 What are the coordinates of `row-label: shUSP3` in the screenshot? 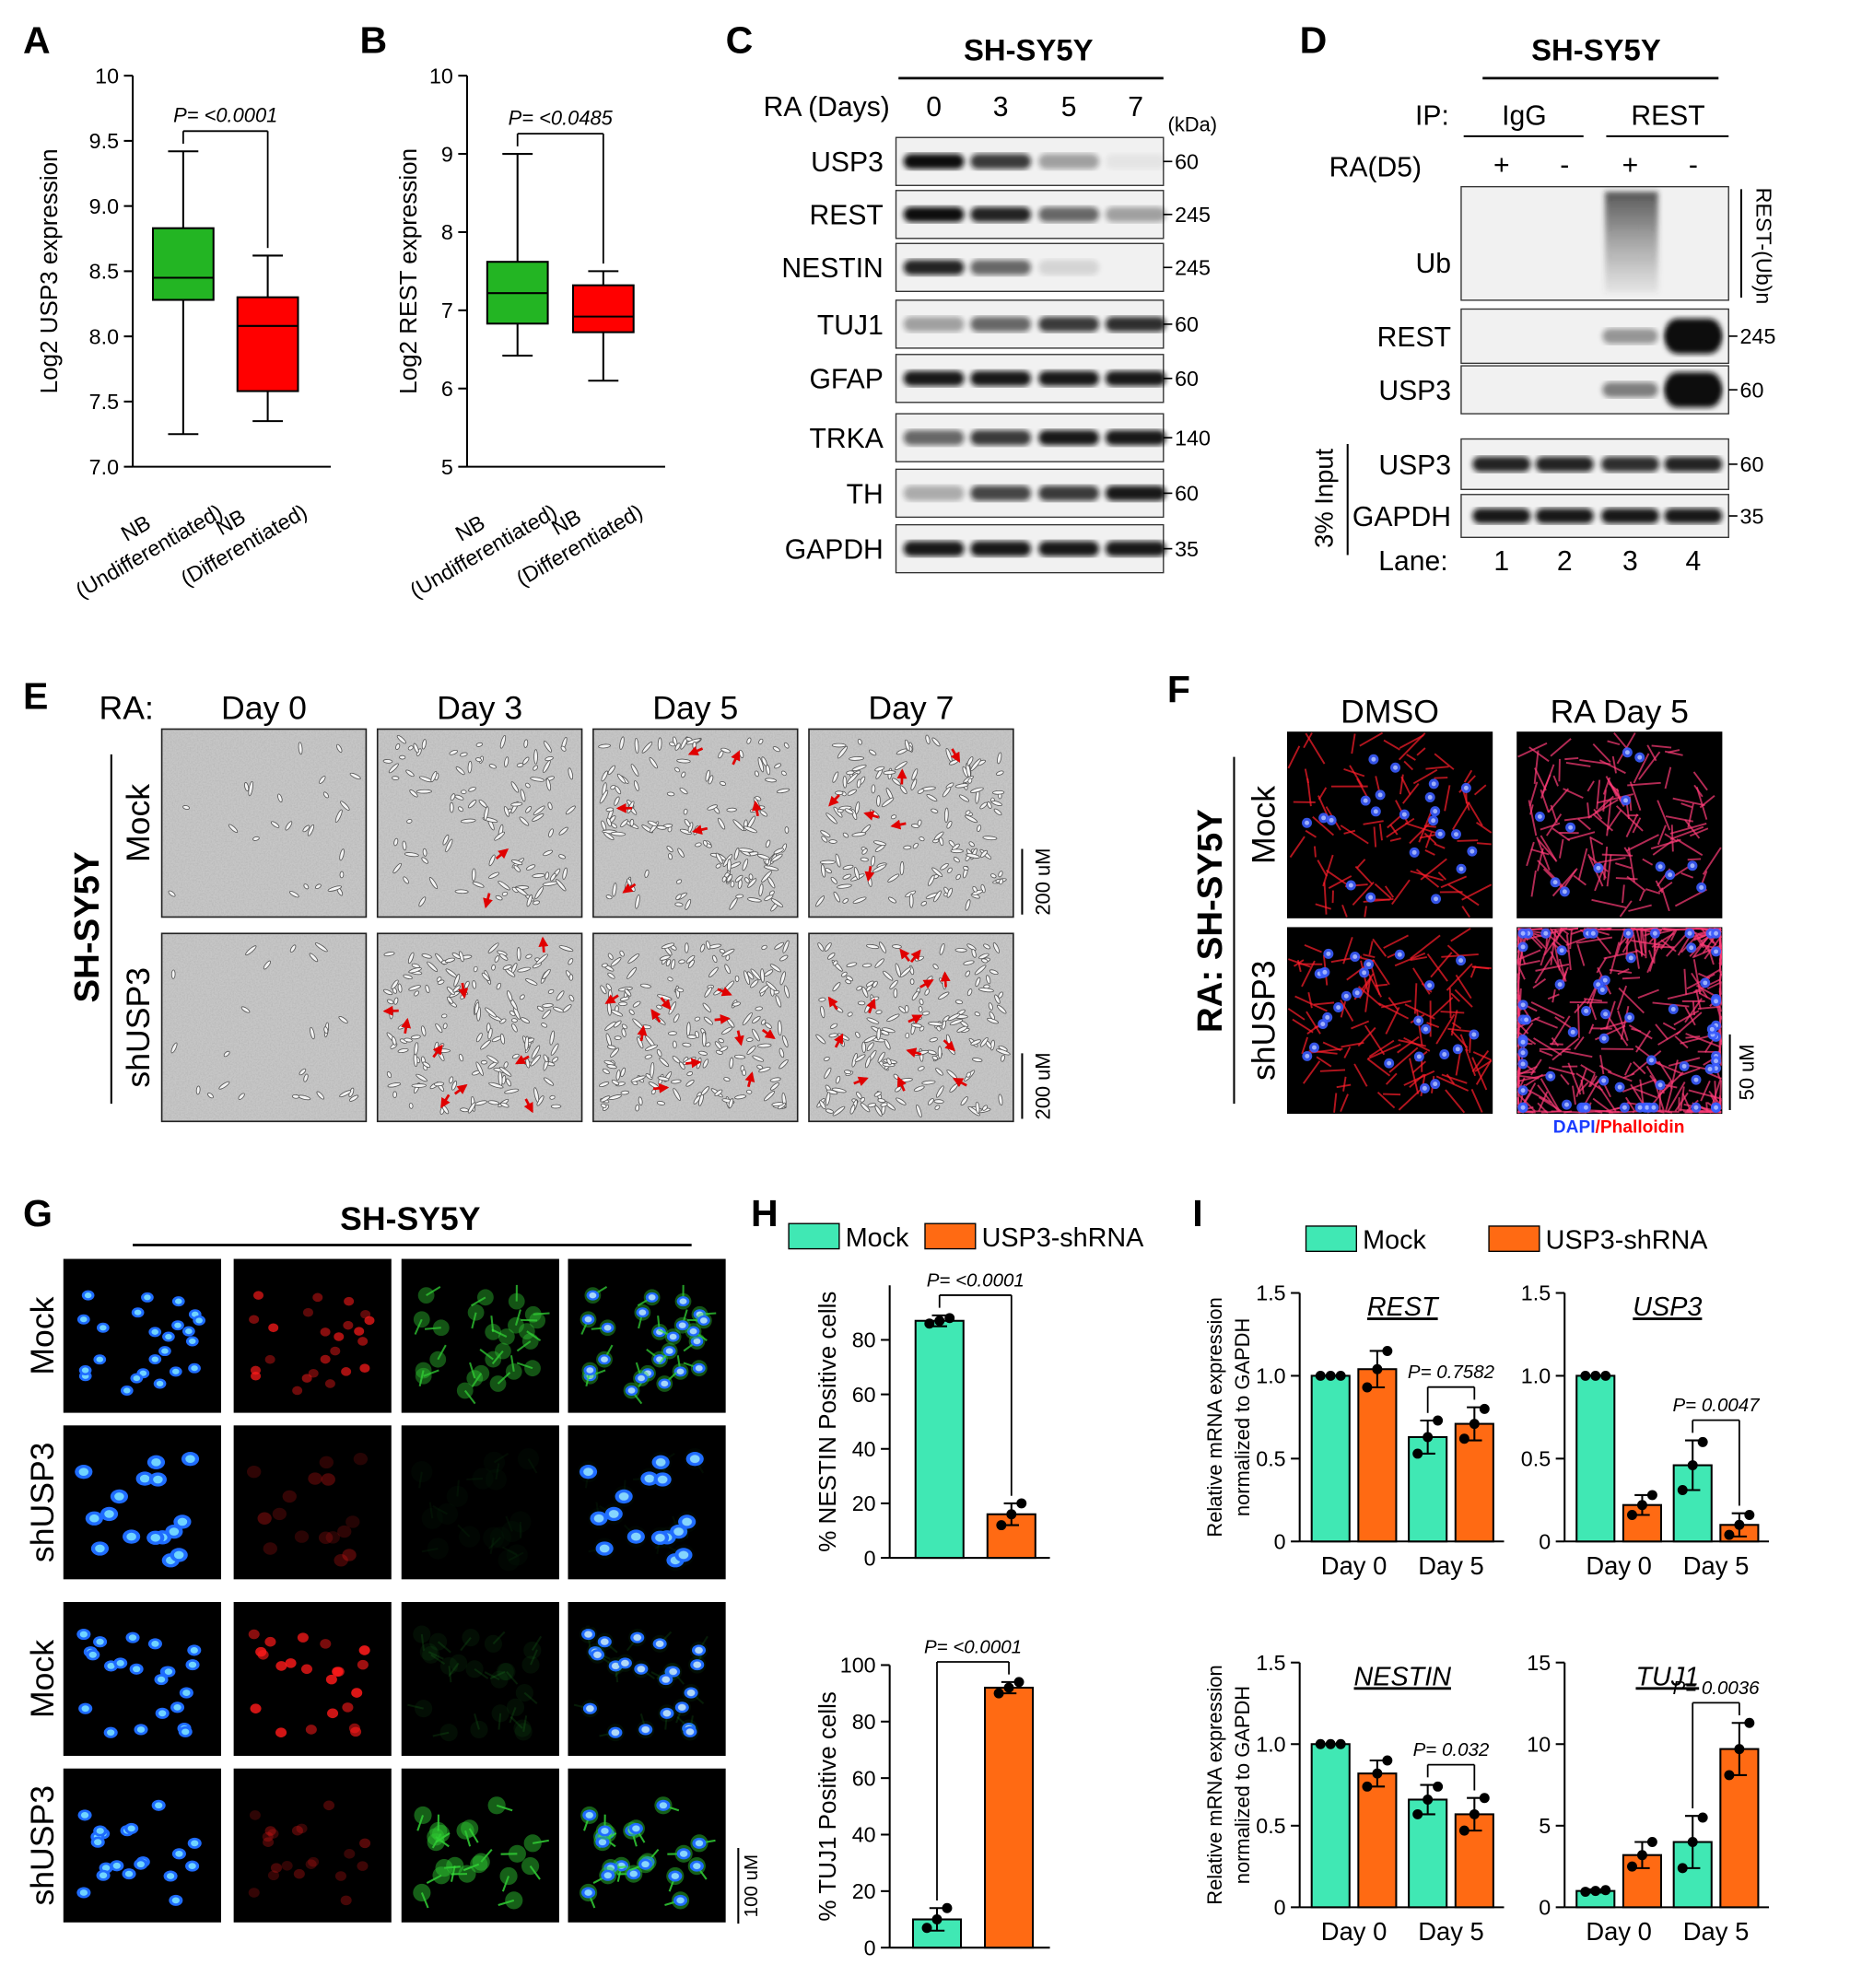 It's located at (42, 1845).